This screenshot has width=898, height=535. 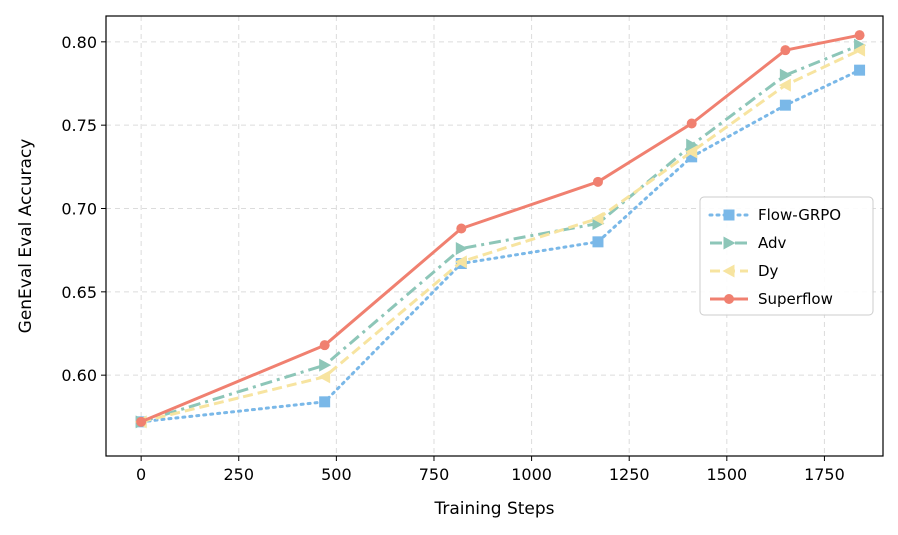 What do you see at coordinates (26, 236) in the screenshot?
I see `y-axis-label: GenEval Eval Accuracy` at bounding box center [26, 236].